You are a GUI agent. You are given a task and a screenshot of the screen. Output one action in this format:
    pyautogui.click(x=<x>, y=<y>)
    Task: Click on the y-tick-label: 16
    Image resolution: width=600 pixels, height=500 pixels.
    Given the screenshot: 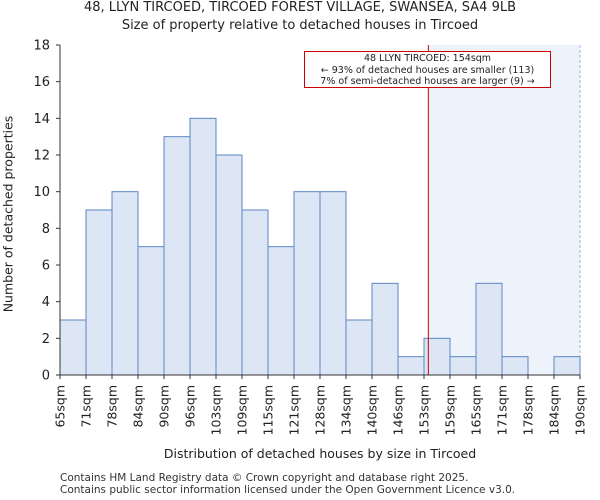 What is the action you would take?
    pyautogui.click(x=41, y=82)
    